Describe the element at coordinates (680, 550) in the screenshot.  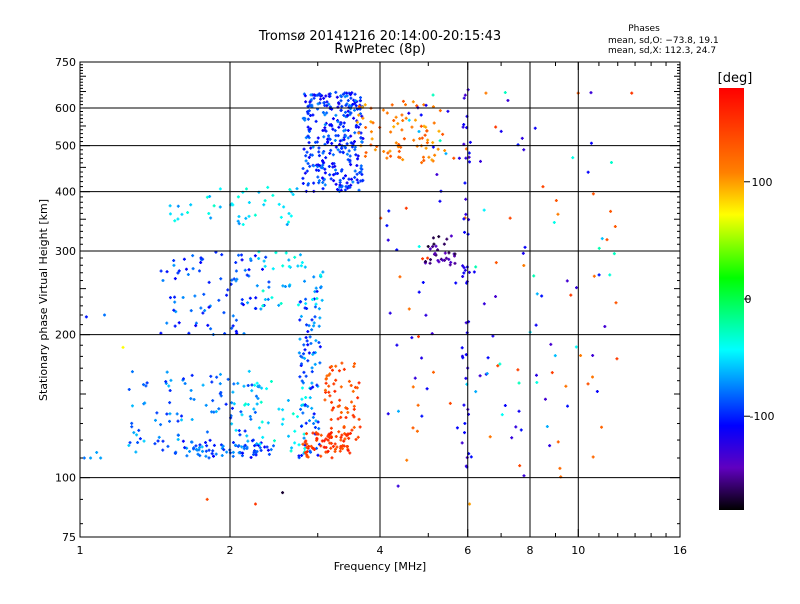
I see `x-tick-label: 16` at that location.